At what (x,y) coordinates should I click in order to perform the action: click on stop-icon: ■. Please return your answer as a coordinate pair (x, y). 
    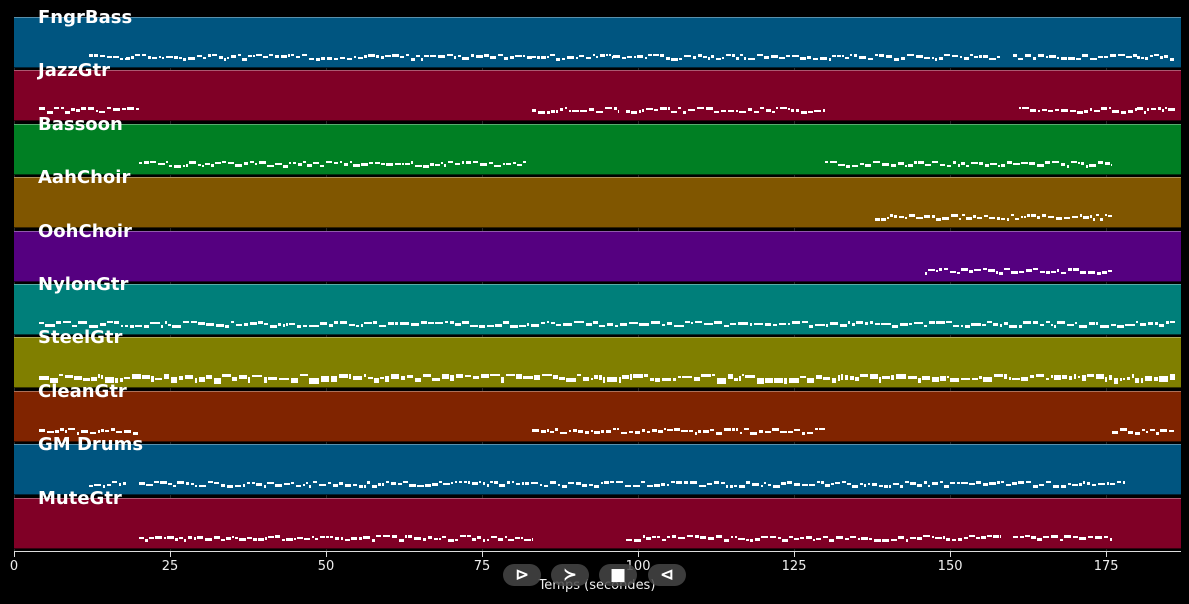
    Looking at the image, I should click on (618, 575).